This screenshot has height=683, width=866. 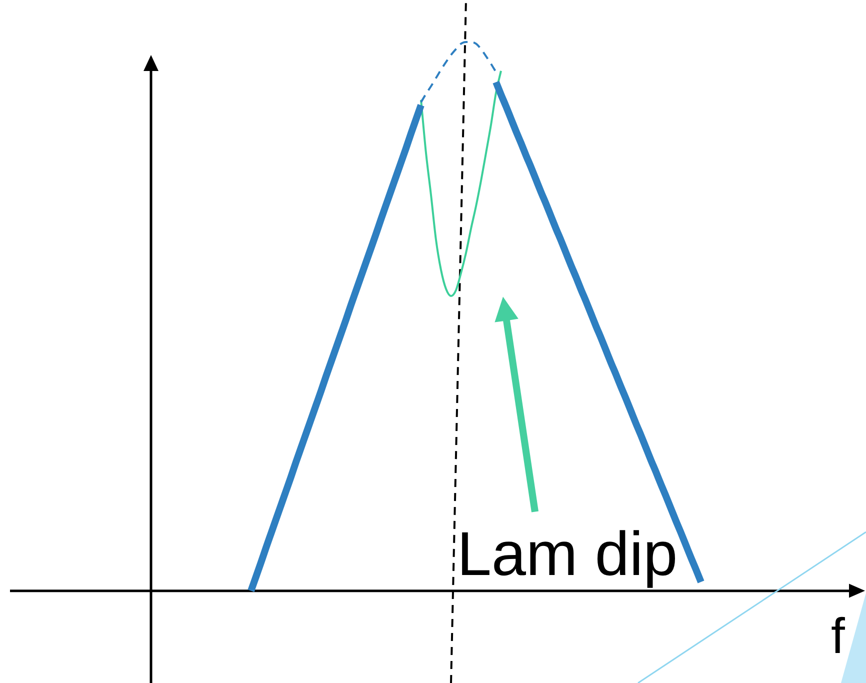 What do you see at coordinates (567, 554) in the screenshot?
I see `annotation: Lam dip` at bounding box center [567, 554].